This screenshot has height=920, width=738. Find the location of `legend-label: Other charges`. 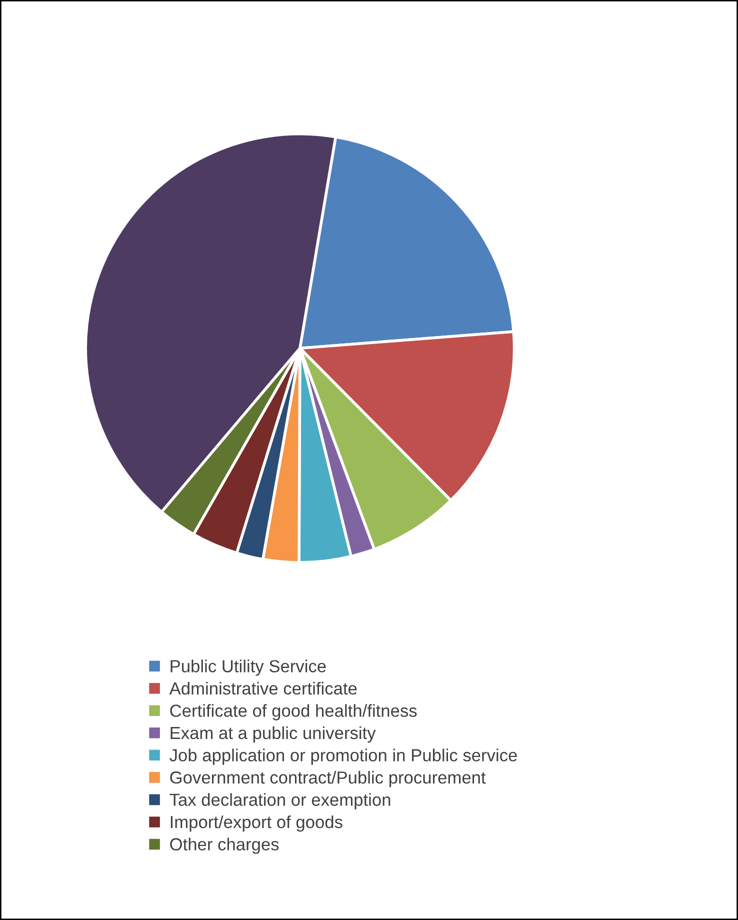

legend-label: Other charges is located at coordinates (224, 846).